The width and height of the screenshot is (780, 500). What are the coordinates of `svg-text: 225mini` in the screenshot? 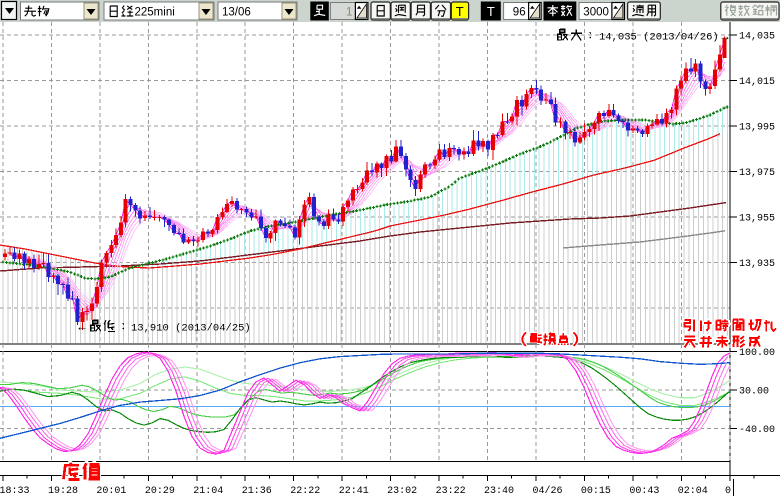 It's located at (155, 13).